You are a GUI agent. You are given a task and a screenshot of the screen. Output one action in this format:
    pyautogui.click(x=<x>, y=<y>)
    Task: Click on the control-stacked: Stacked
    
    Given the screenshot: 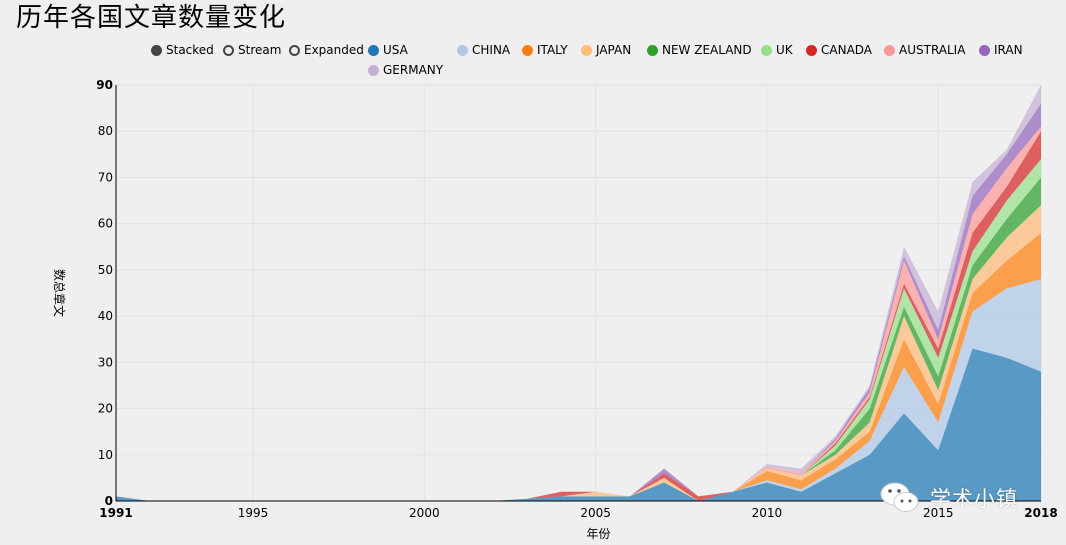 What is the action you would take?
    pyautogui.click(x=182, y=50)
    